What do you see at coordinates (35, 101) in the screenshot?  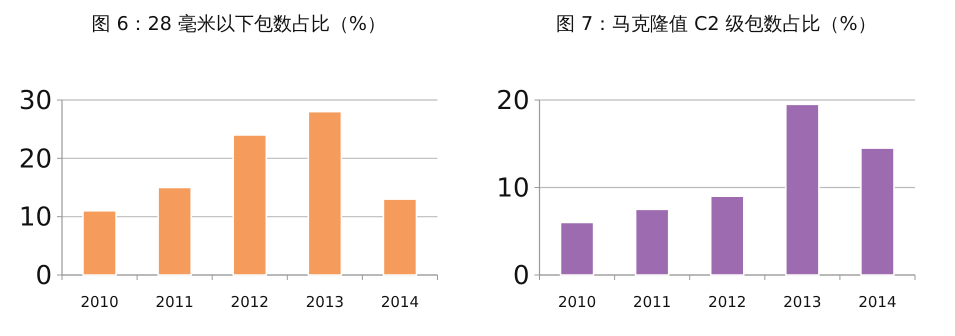 I see `y-tick-label: 30` at bounding box center [35, 101].